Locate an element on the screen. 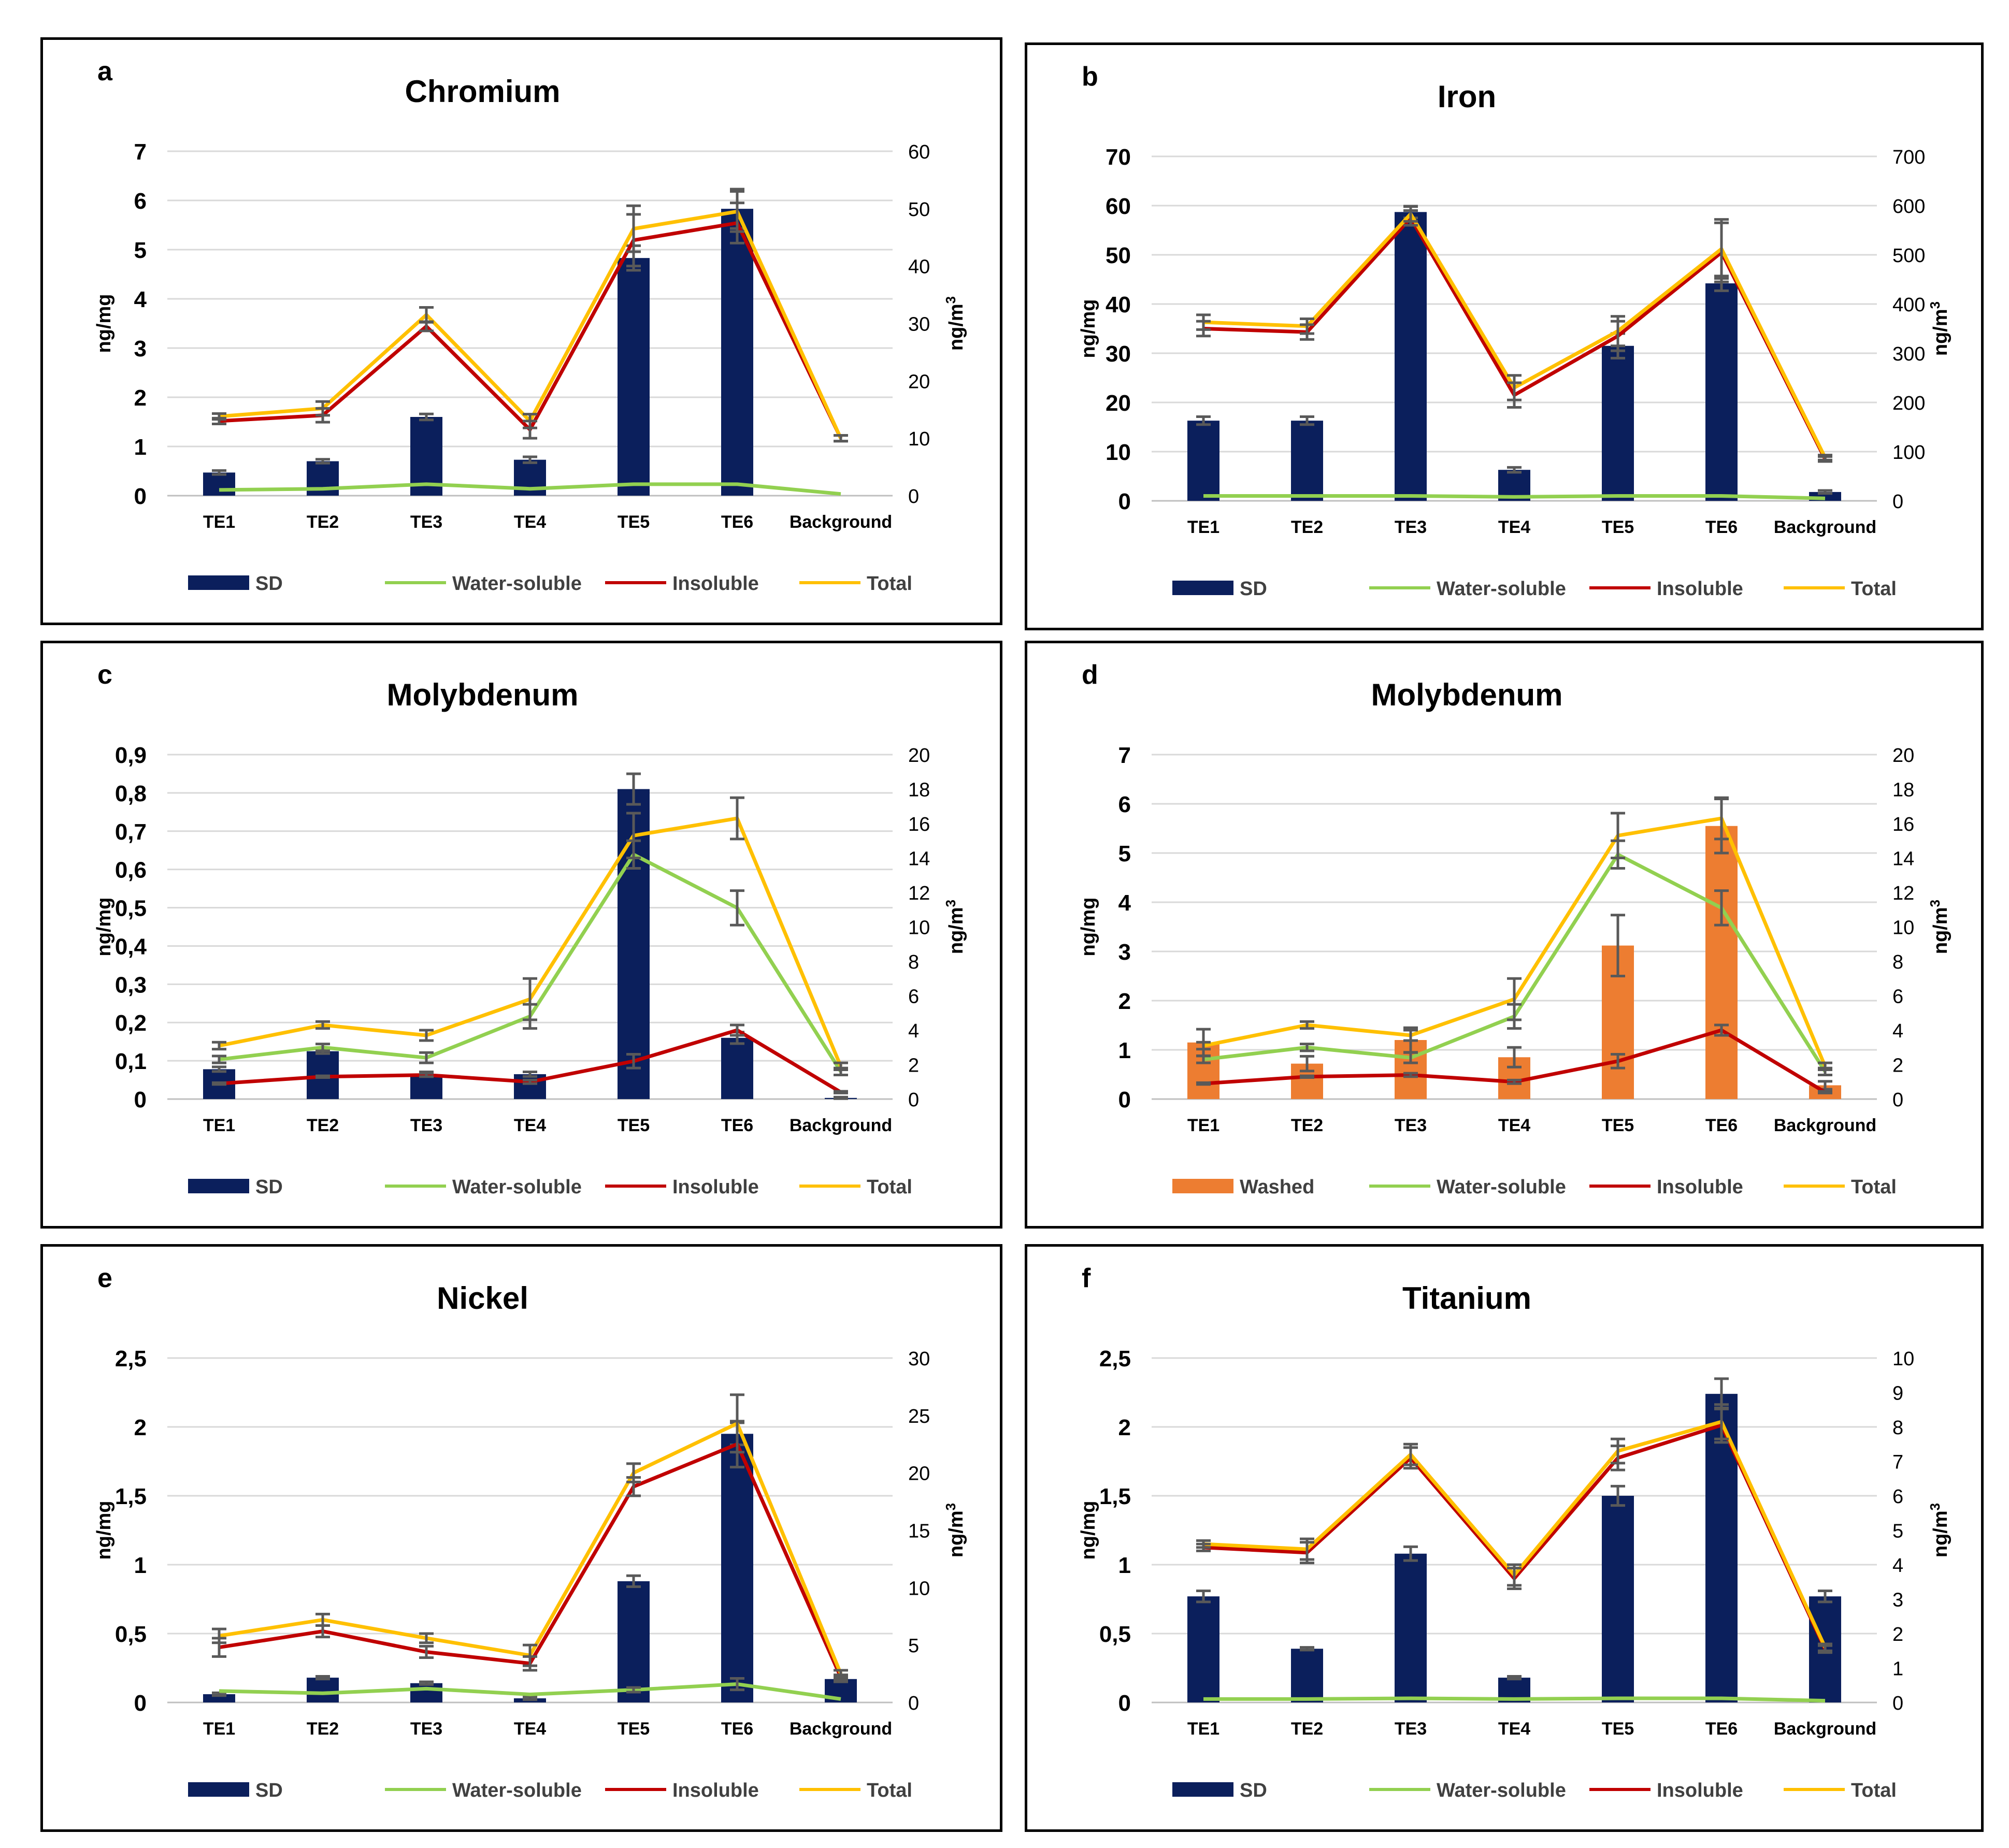 This screenshot has height=1848, width=2009. x-tick-label: Background is located at coordinates (1825, 1125).